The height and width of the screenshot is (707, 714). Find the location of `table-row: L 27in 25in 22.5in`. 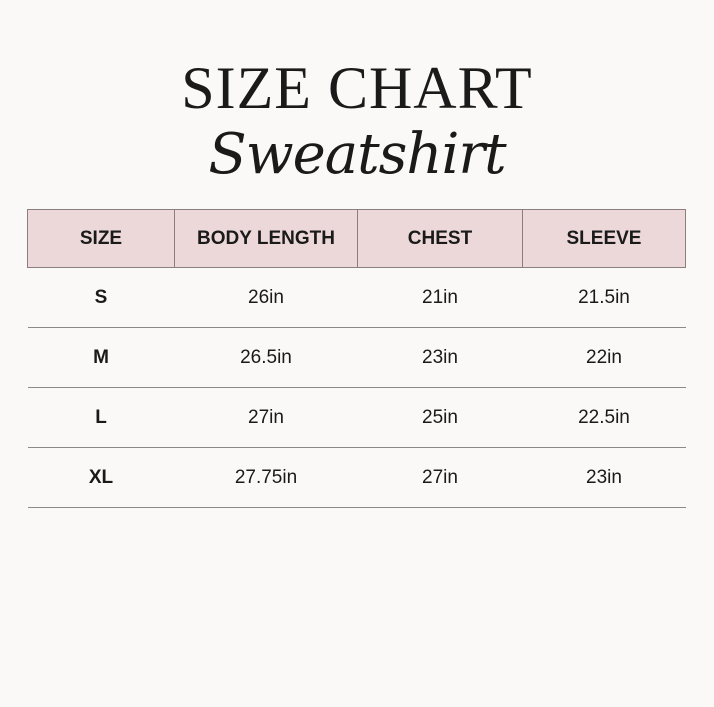

table-row: L 27in 25in 22.5in is located at coordinates (356, 417).